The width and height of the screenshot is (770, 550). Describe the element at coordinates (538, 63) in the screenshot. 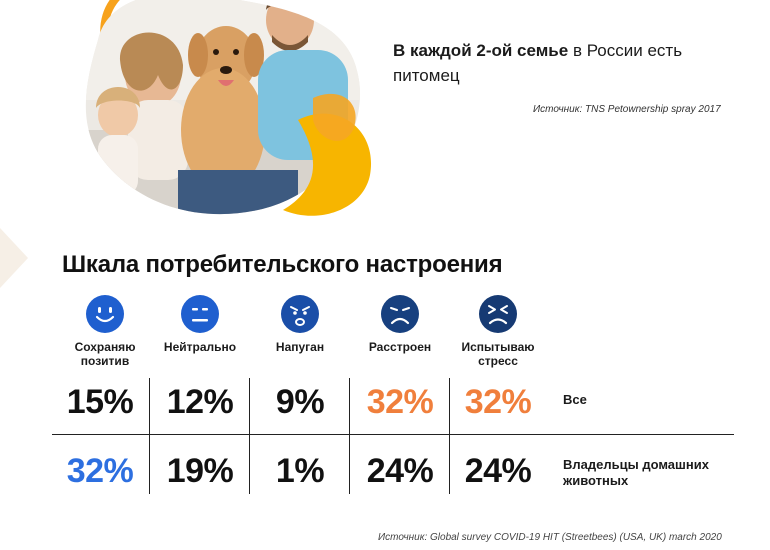

I see `headline-rest: в России есть питомец` at that location.